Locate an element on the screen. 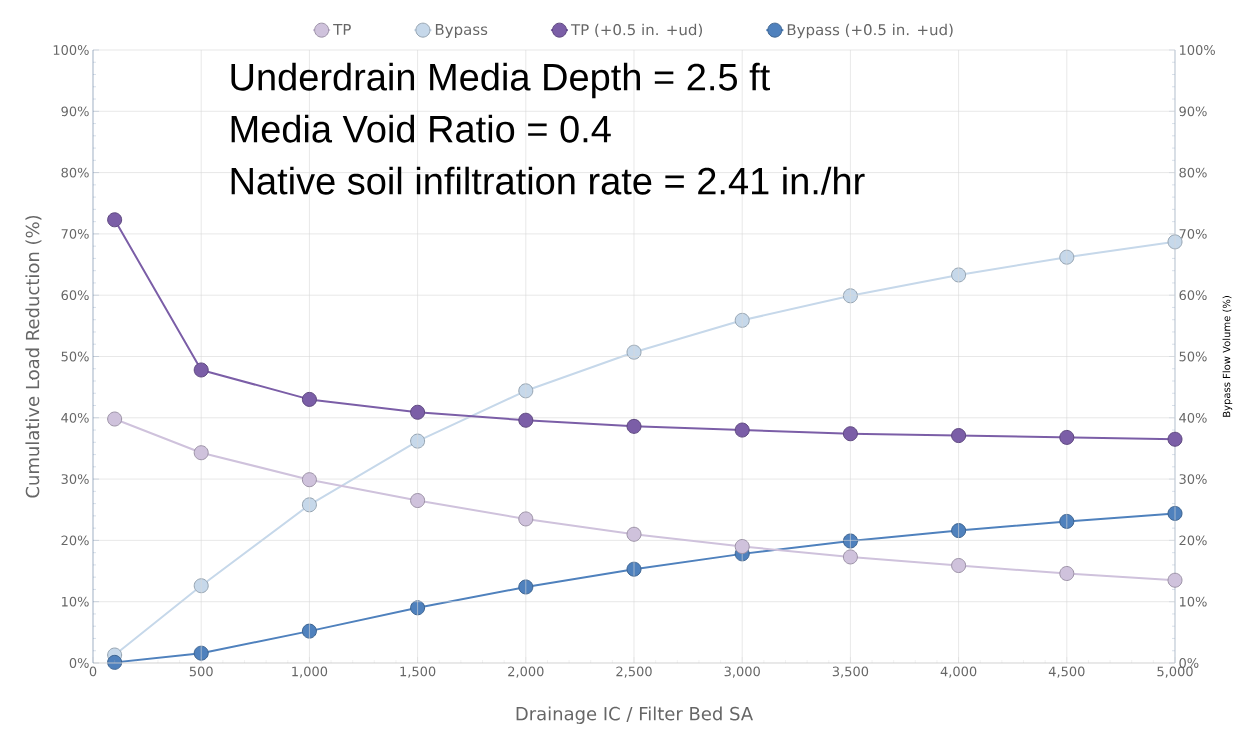  y2-tick-label: 50% is located at coordinates (1193, 356).